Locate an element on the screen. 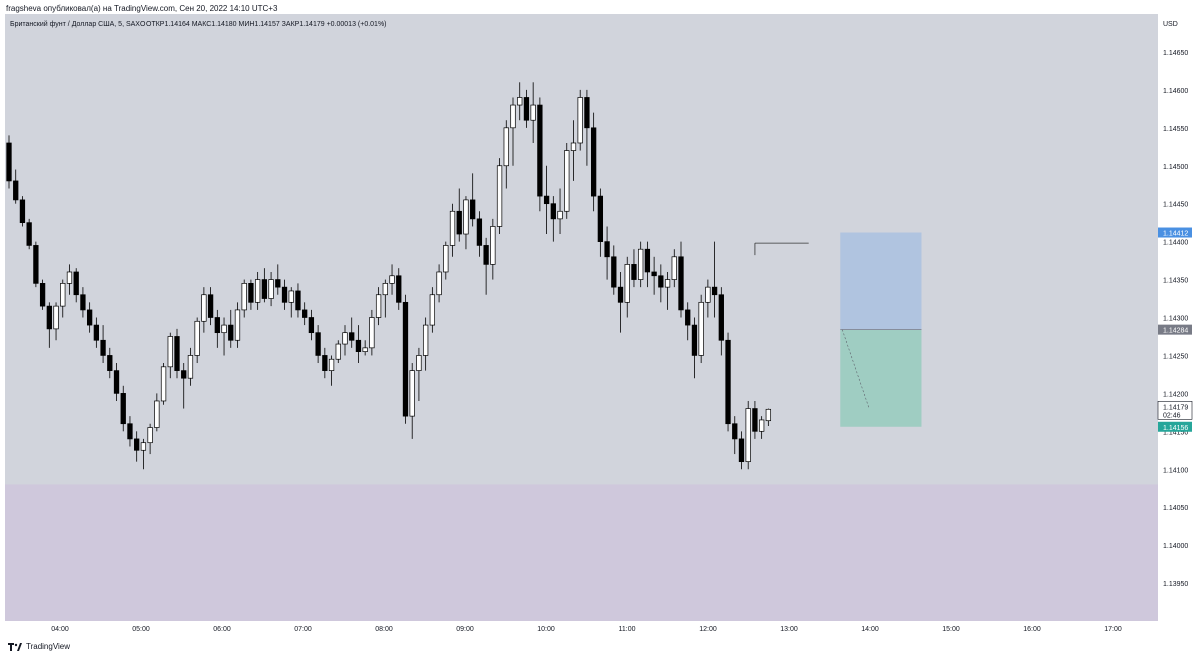 The width and height of the screenshot is (1200, 656). price-axis-panel is located at coordinates (1179, 317).